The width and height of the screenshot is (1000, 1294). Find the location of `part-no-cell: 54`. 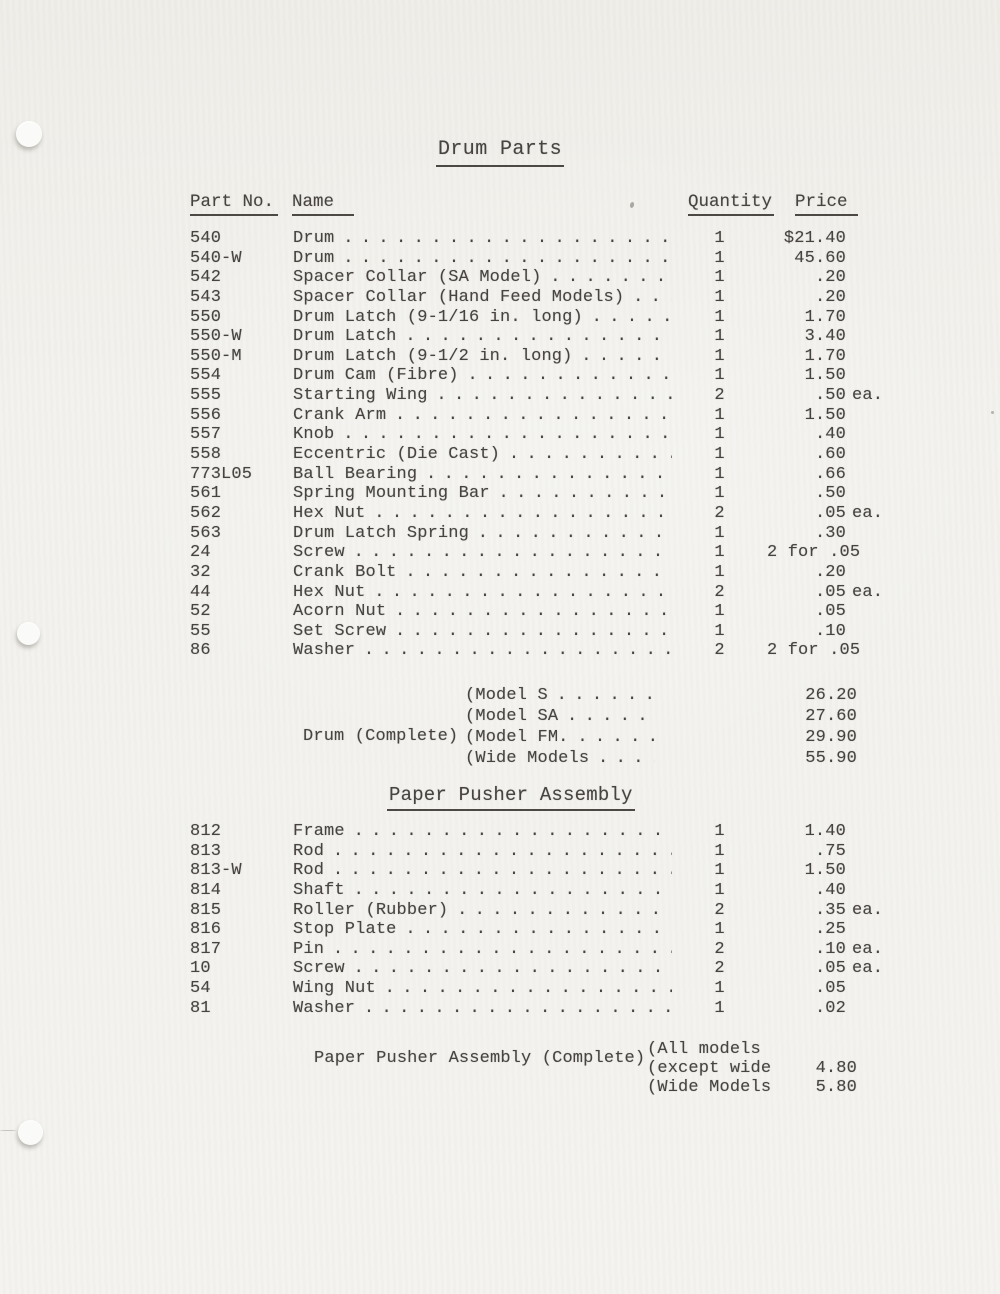

part-no-cell: 54 is located at coordinates (200, 989).